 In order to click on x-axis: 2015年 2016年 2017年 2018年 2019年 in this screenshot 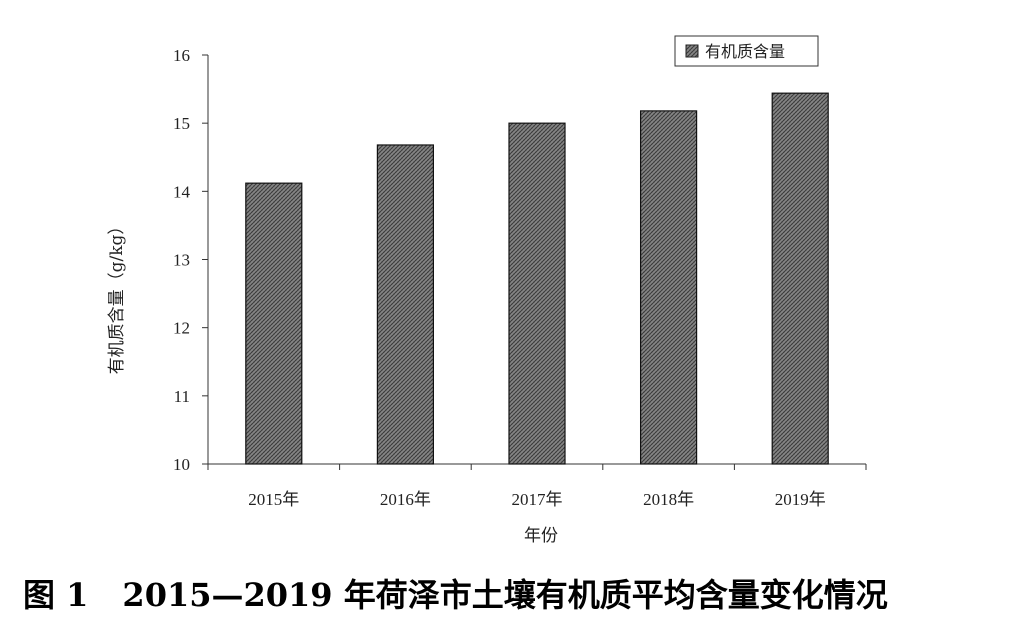, I will do `click(537, 486)`.